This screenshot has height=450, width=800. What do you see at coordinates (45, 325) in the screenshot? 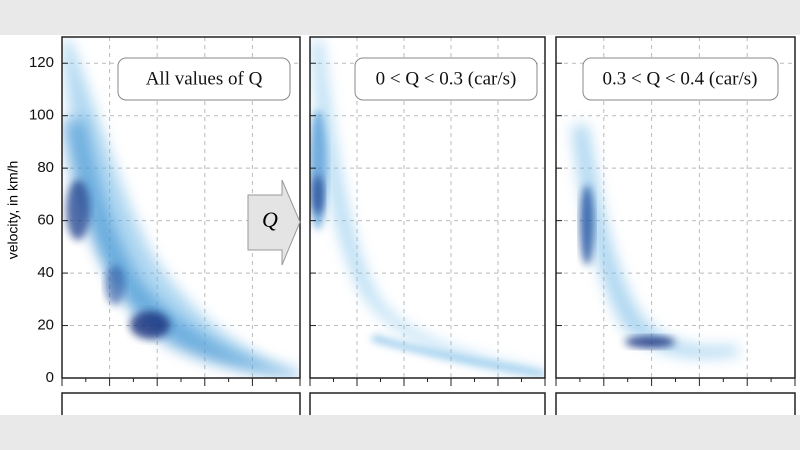
I see `y-tick-label: 20` at bounding box center [45, 325].